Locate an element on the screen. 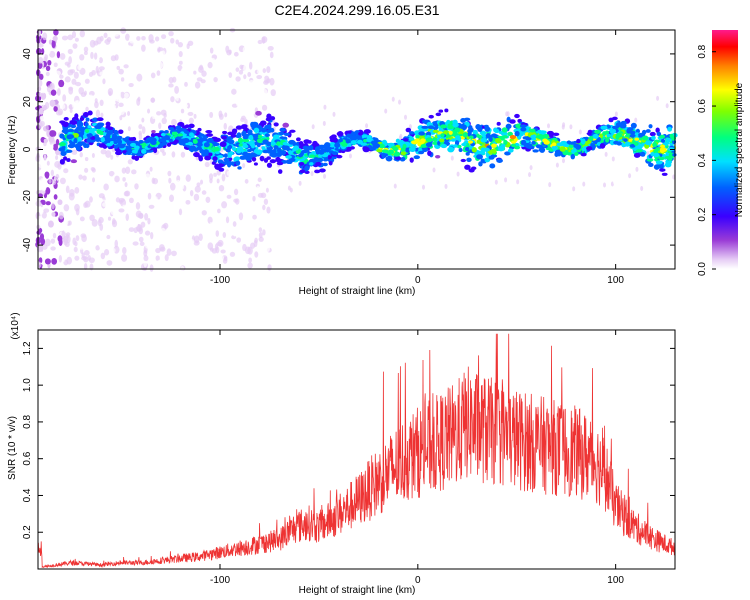 The height and width of the screenshot is (600, 750). y-tick-label: -40 is located at coordinates (27, 244).